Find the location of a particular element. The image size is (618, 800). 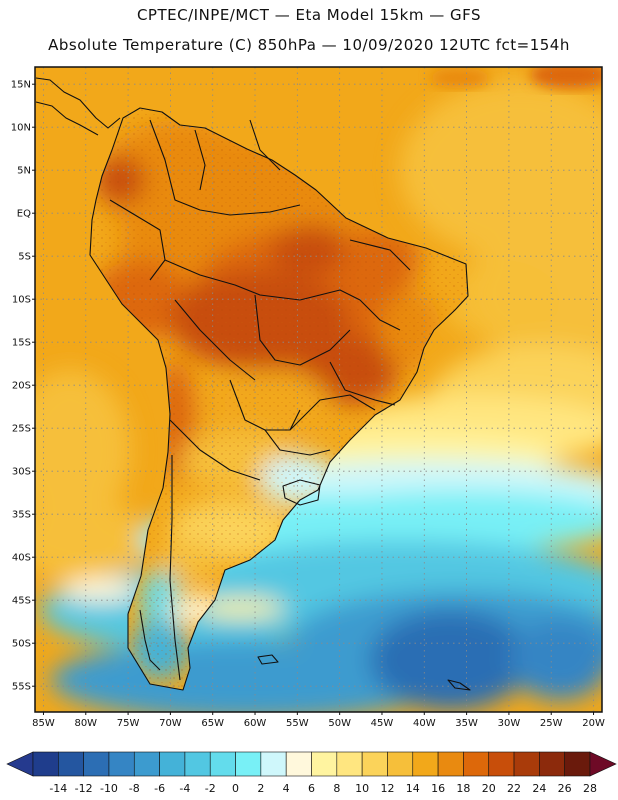

lat-tick-label: EQ is located at coordinates (24, 214).